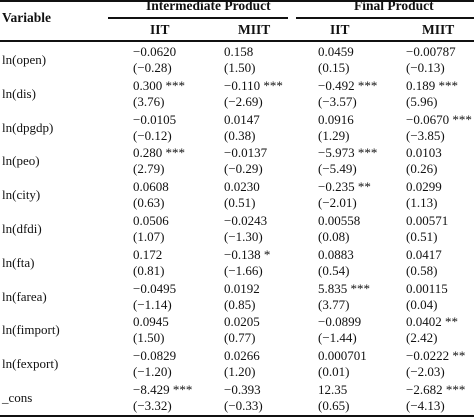 This screenshot has width=474, height=417. I want to click on coefficient-cell: 0.0916, so click(336, 119).